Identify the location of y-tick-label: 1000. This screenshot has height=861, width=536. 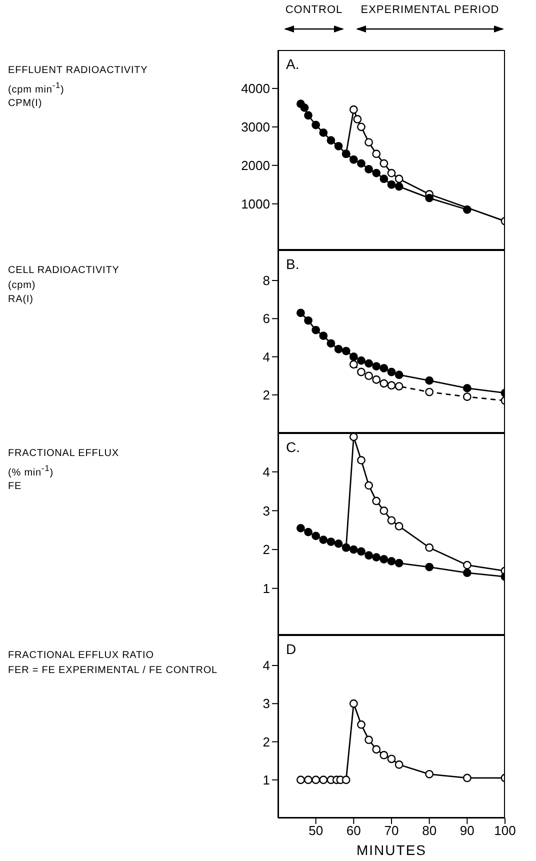
(255, 204).